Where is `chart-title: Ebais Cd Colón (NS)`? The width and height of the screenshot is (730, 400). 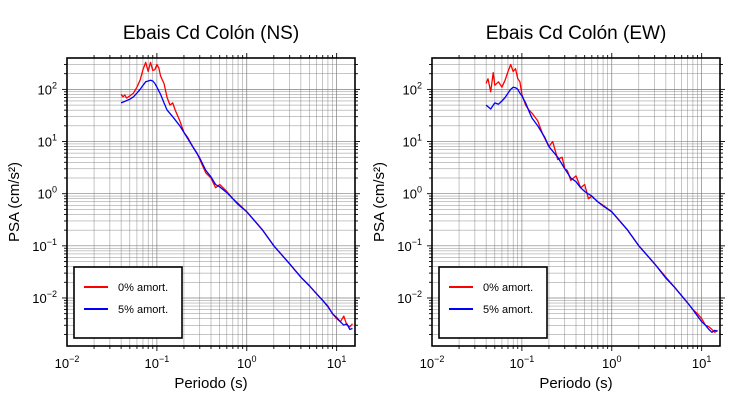
chart-title: Ebais Cd Colón (NS) is located at coordinates (211, 33).